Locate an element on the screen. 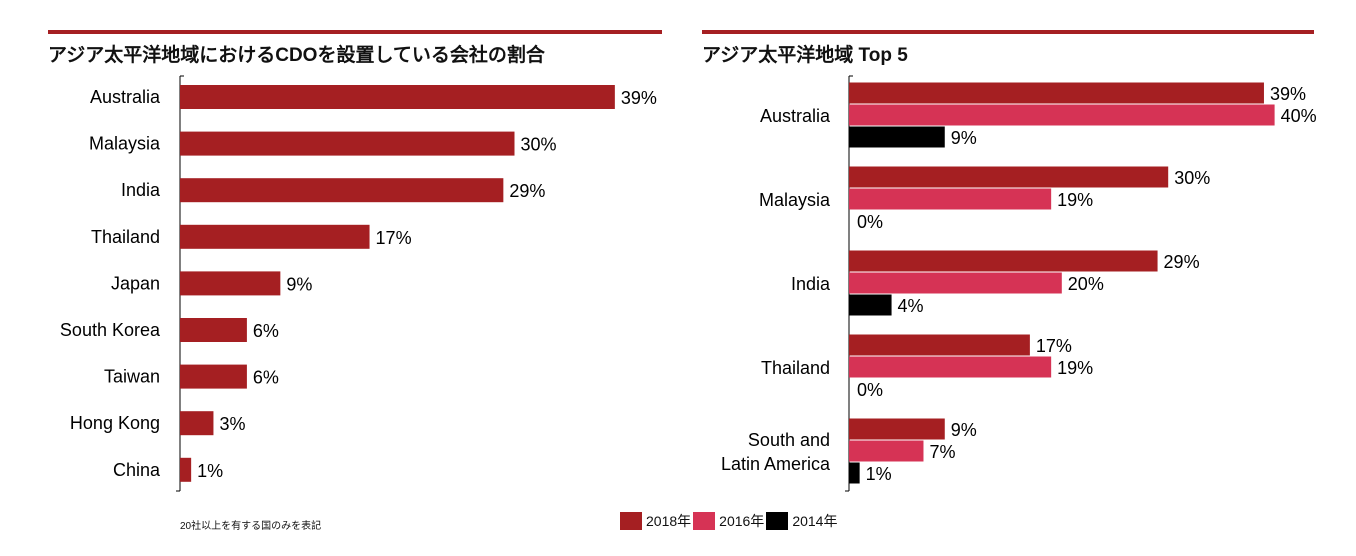 The image size is (1356, 556). left-chart-title: アジア太平洋地域におけるCDOを設置している会社の割合 is located at coordinates (296, 55).